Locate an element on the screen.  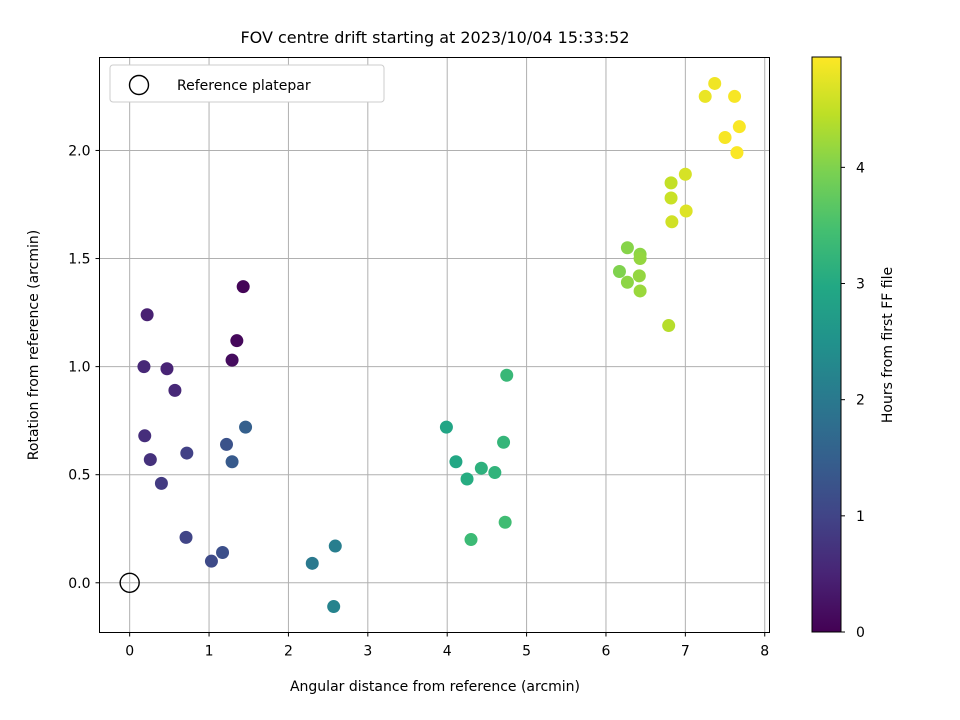
colorbar-tick-label: 4 is located at coordinates (860, 168).